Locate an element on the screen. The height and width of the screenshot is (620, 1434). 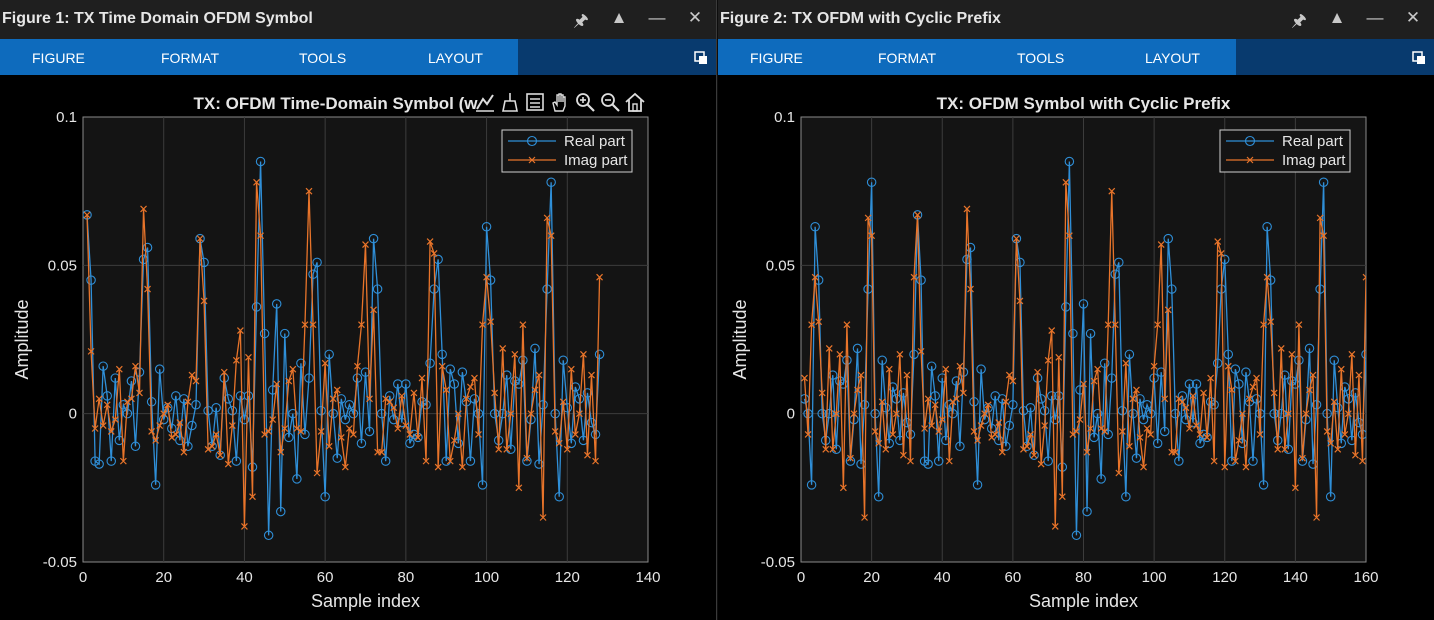
zoom-in-icon is located at coordinates (585, 102).